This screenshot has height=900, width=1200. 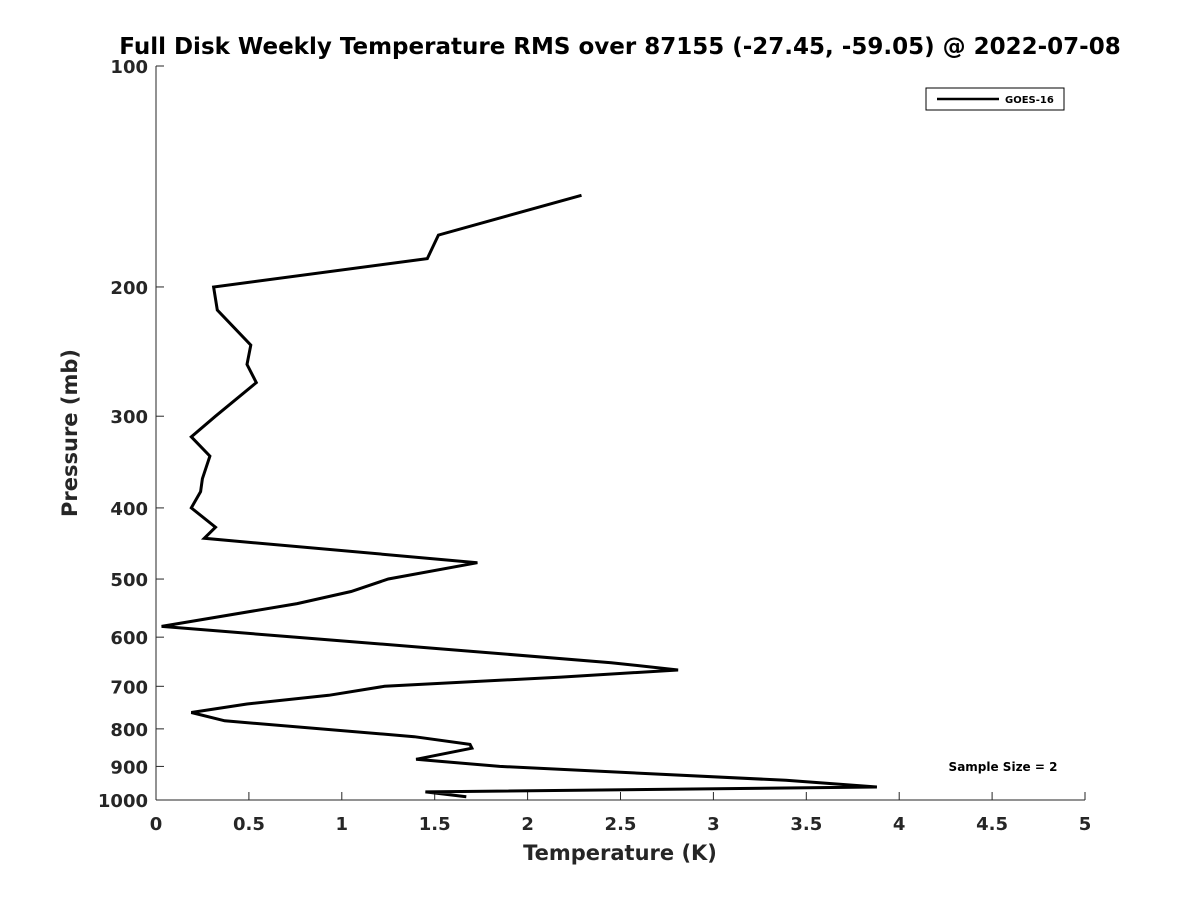 What do you see at coordinates (527, 824) in the screenshot?
I see `x-tick-label: 2` at bounding box center [527, 824].